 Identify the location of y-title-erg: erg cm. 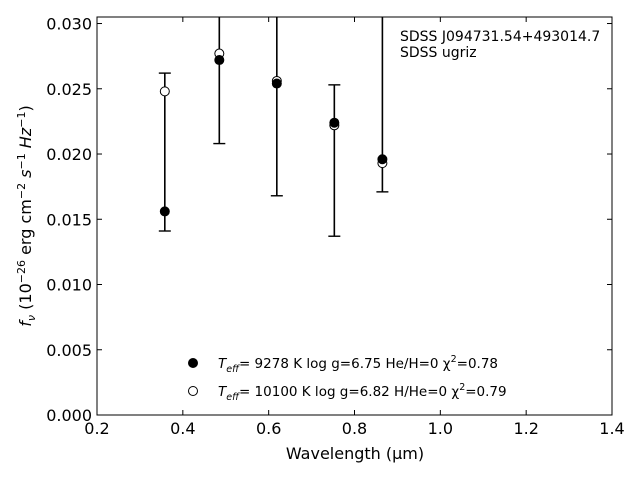
(25, 229).